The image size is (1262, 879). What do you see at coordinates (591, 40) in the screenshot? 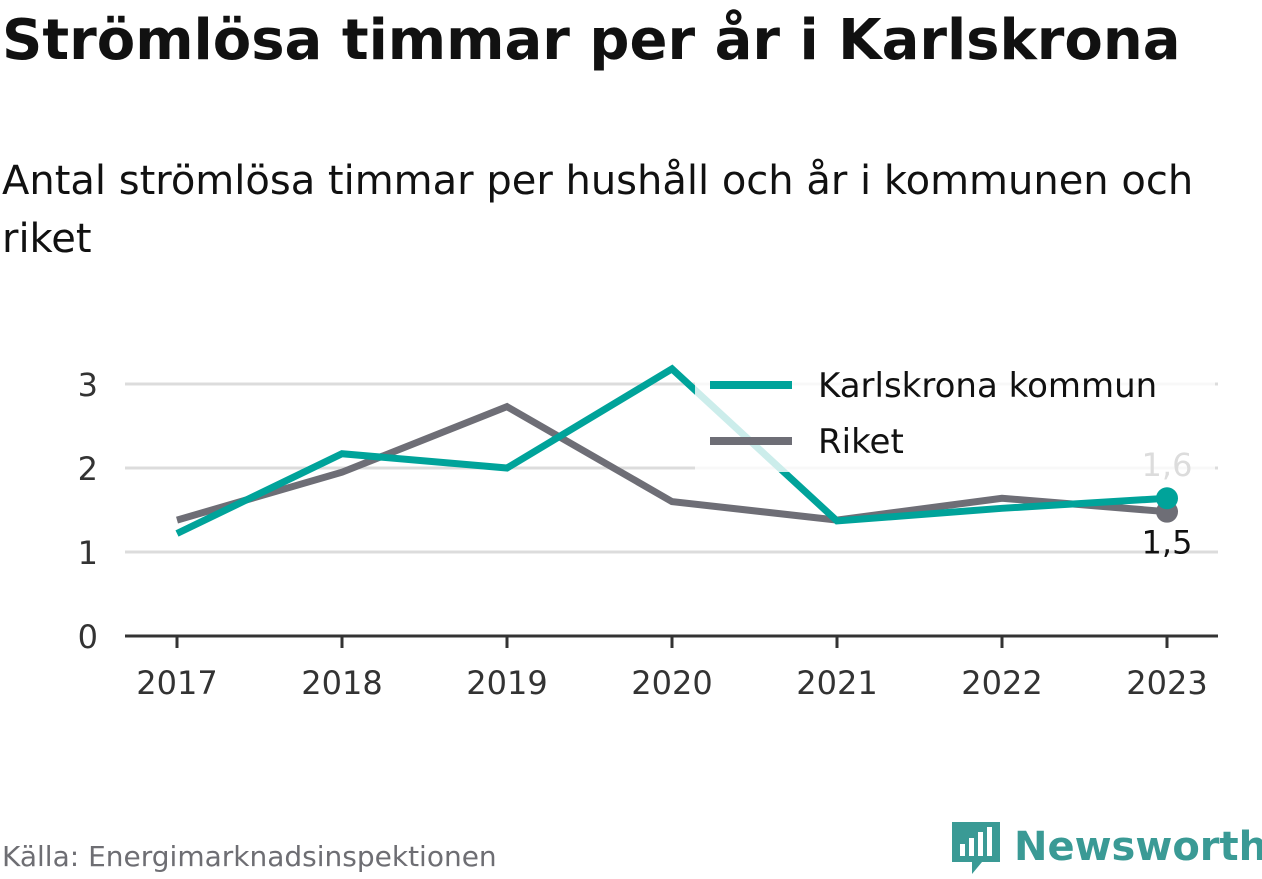
I see `chart-title: Strömlösa timmar per år i Karlskrona` at bounding box center [591, 40].